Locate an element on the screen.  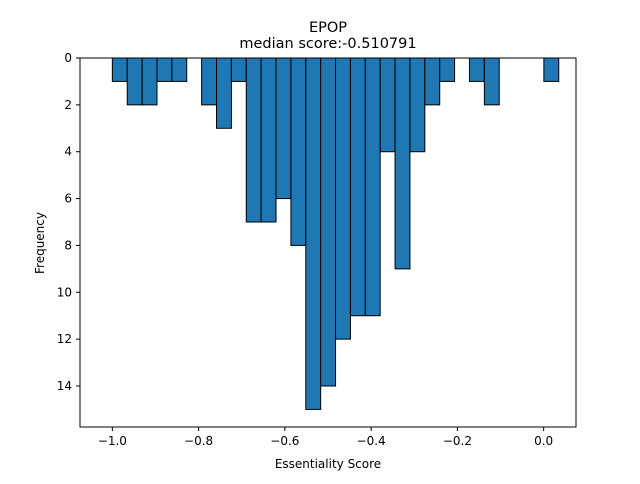
y-tick-label: 12 is located at coordinates (64, 339).